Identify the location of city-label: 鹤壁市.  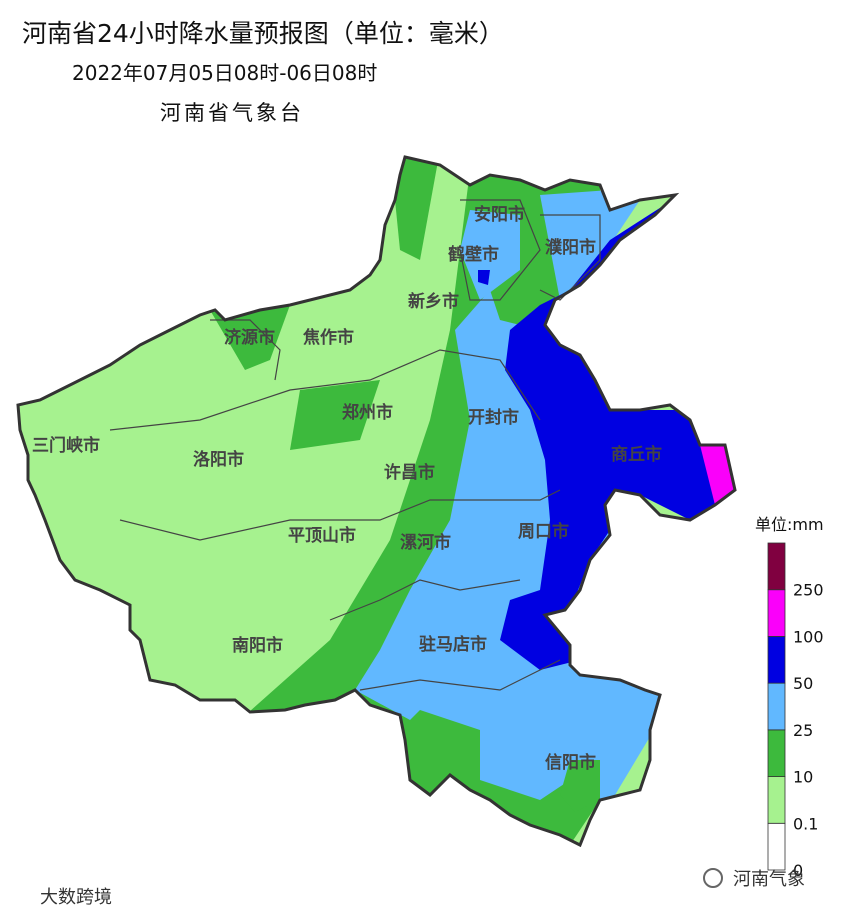
(473, 254).